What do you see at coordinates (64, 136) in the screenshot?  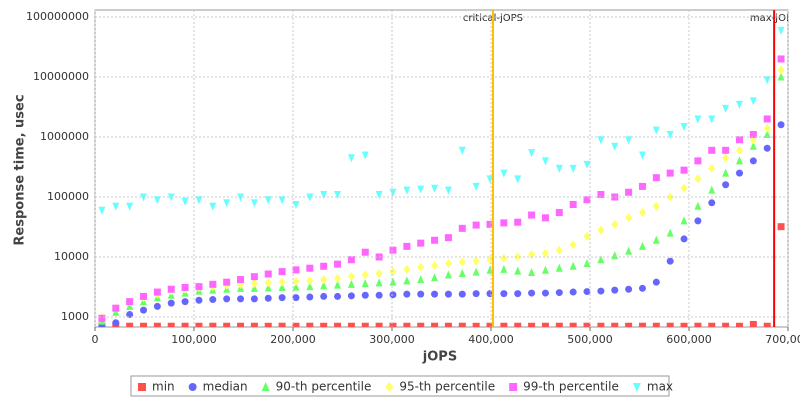 I see `y-tick-label: 1000000` at bounding box center [64, 136].